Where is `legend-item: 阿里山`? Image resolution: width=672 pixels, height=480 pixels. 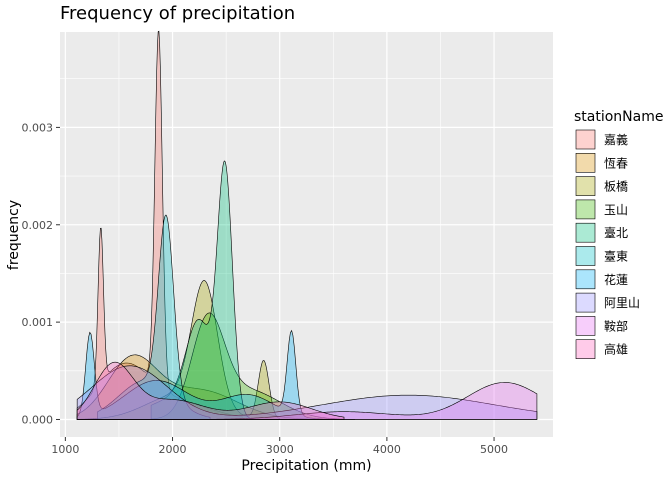 legend-item: 阿里山 is located at coordinates (607, 303).